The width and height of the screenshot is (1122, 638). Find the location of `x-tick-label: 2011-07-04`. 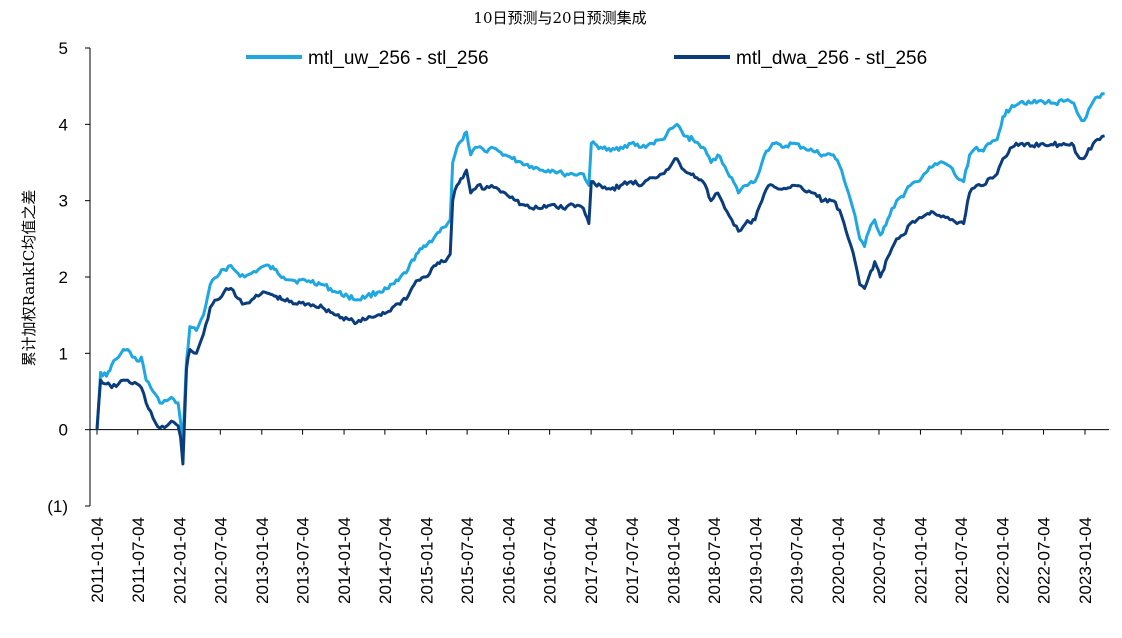

x-tick-label: 2011-07-04 is located at coordinates (138, 560).